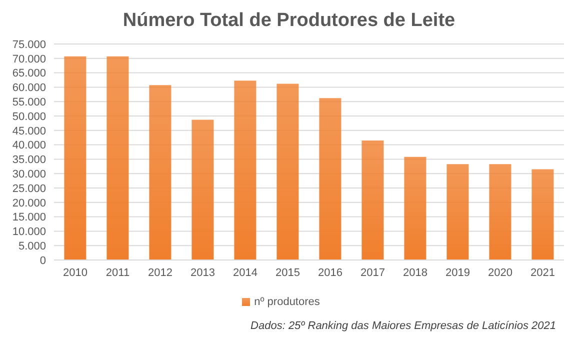 The width and height of the screenshot is (578, 344). Describe the element at coordinates (29, 203) in the screenshot. I see `y-tick-label: 20.000` at that location.